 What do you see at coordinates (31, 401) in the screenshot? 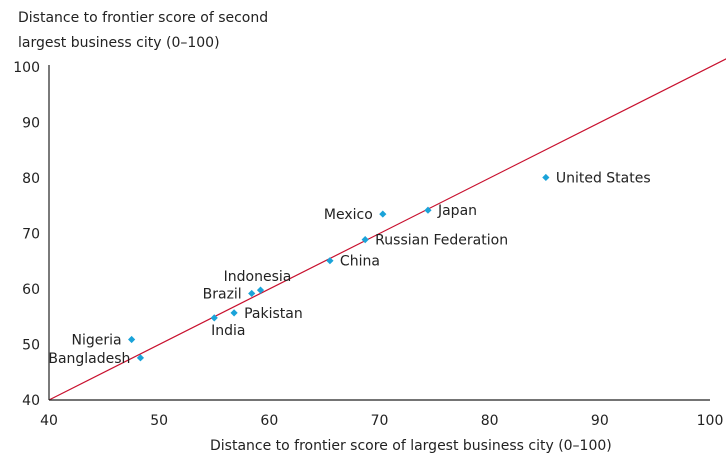
I see `y-tick-label: 40` at bounding box center [31, 401].